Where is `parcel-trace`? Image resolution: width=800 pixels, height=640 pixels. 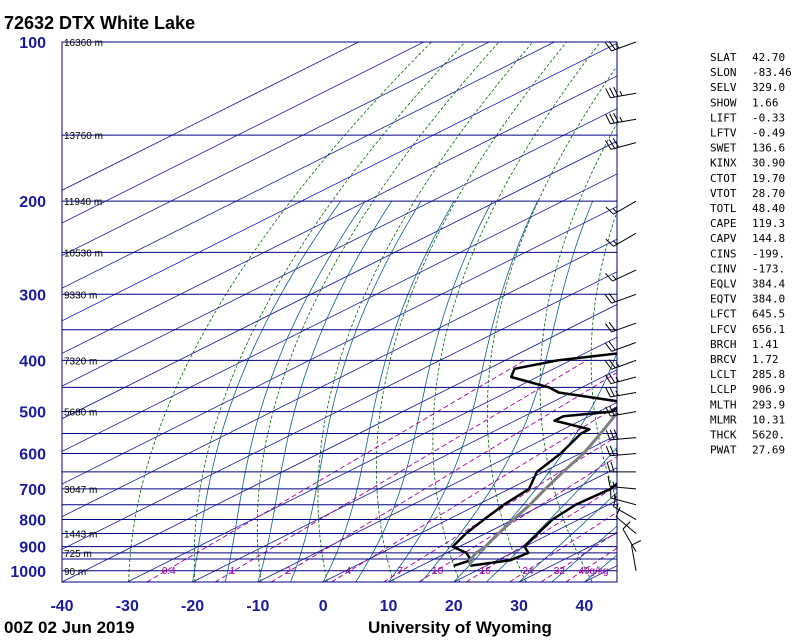
parcel-trace is located at coordinates (542, 488).